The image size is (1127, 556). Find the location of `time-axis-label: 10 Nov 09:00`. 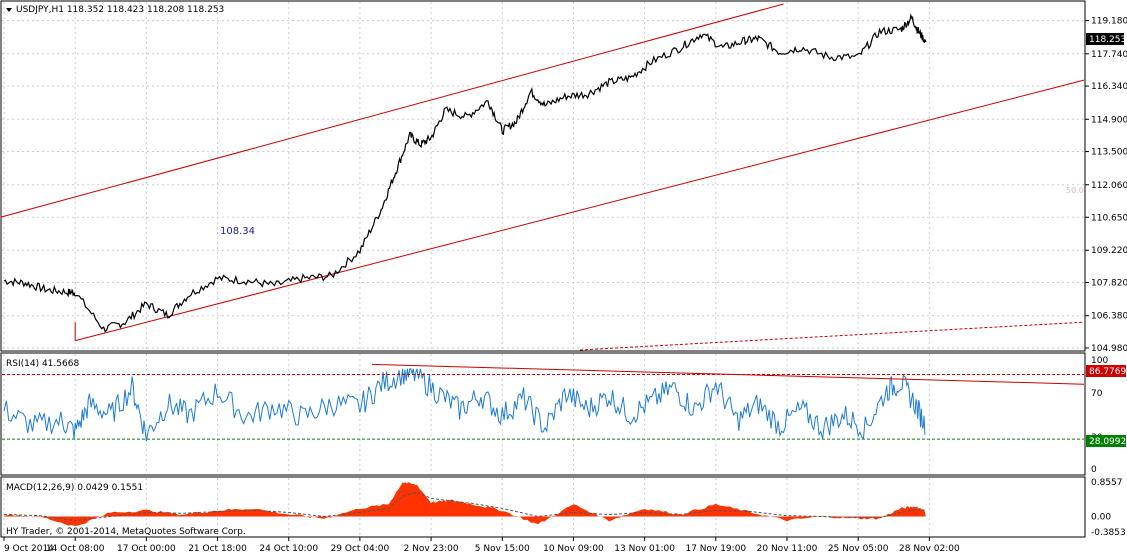

time-axis-label: 10 Nov 09:00 is located at coordinates (573, 549).